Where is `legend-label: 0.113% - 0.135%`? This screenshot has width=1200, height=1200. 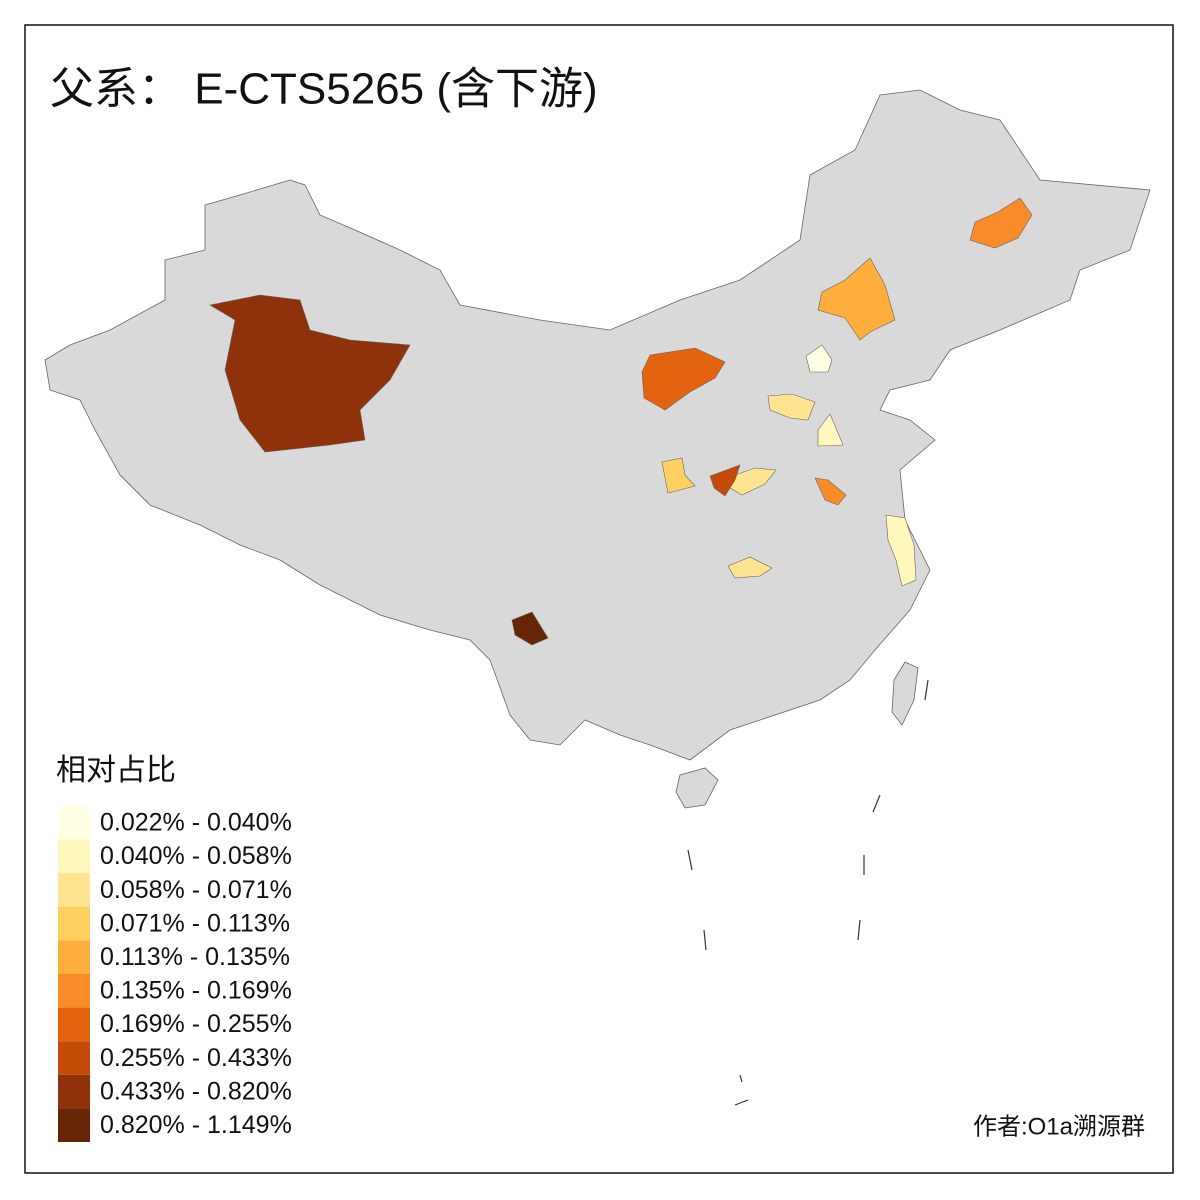 legend-label: 0.113% - 0.135% is located at coordinates (195, 957).